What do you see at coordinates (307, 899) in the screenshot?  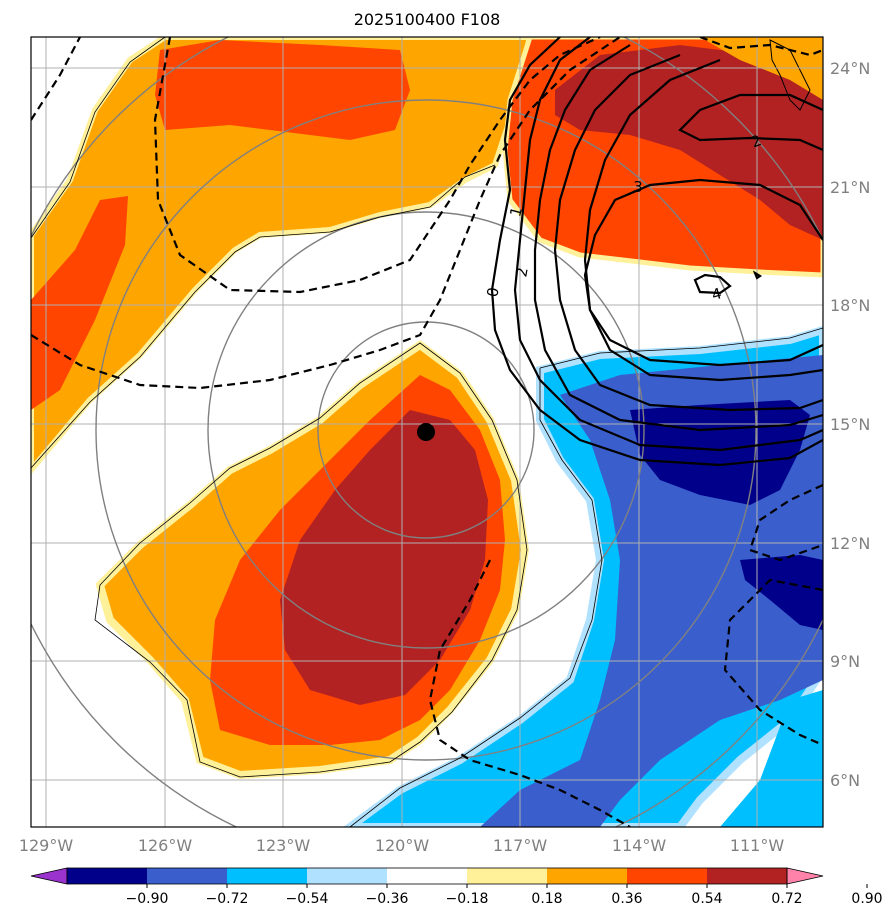 I see `colorbar-tick-label: −0.54` at bounding box center [307, 899].